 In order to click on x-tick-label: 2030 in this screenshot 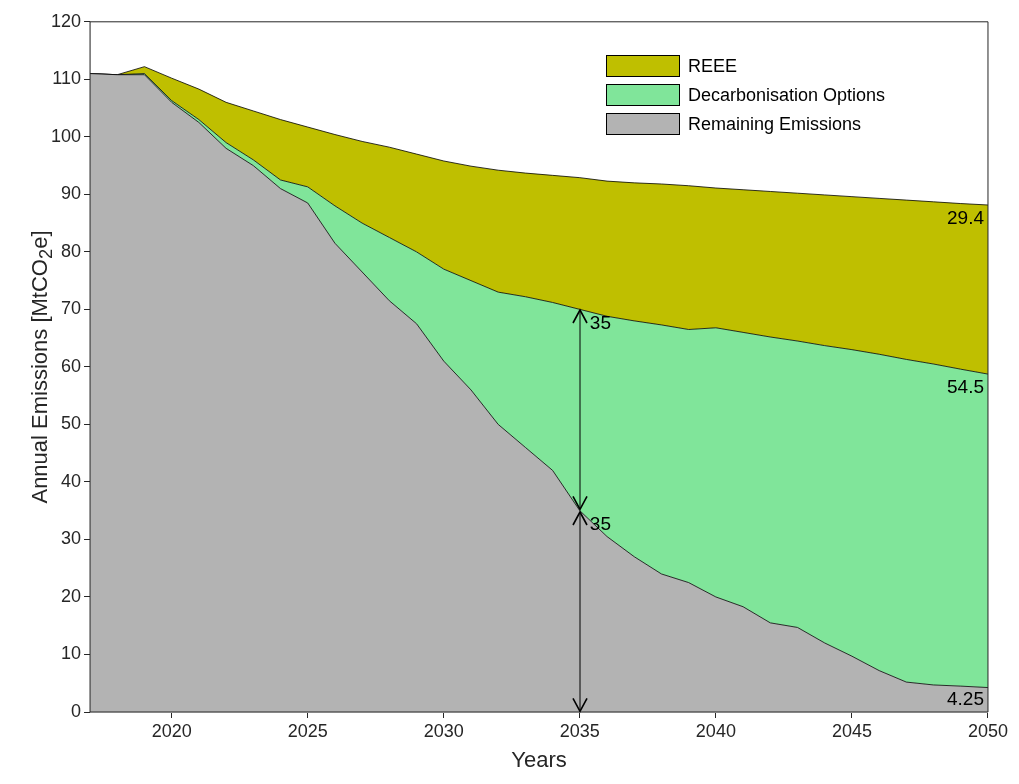, I will do `click(443, 730)`.